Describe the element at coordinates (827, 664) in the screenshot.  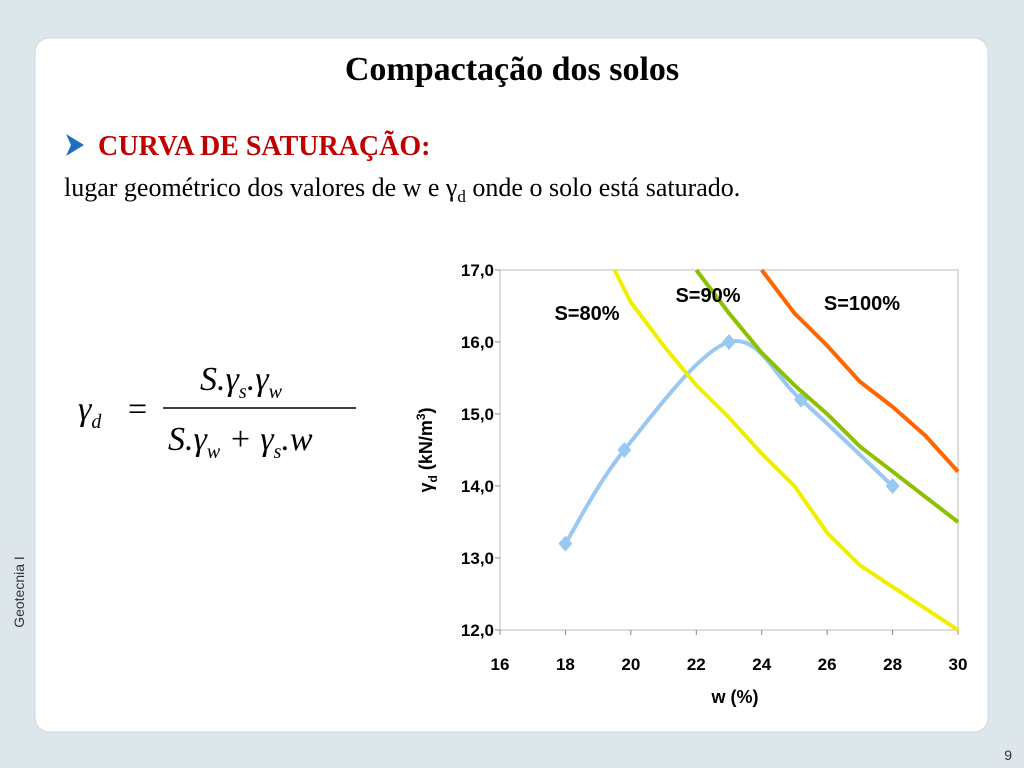
I see `x-tick-label: 26` at that location.